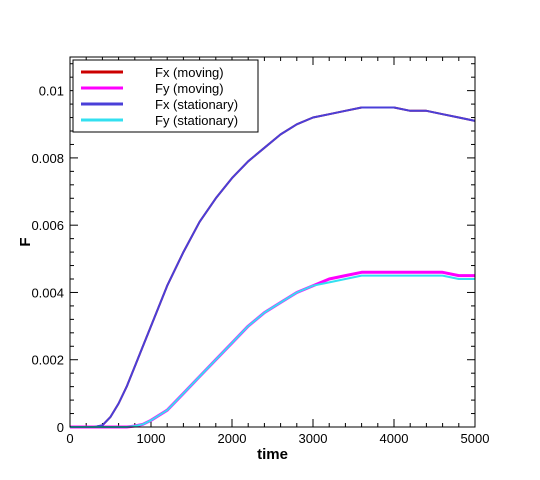  What do you see at coordinates (196, 120) in the screenshot?
I see `legend-label: Fy (stationary)` at bounding box center [196, 120].